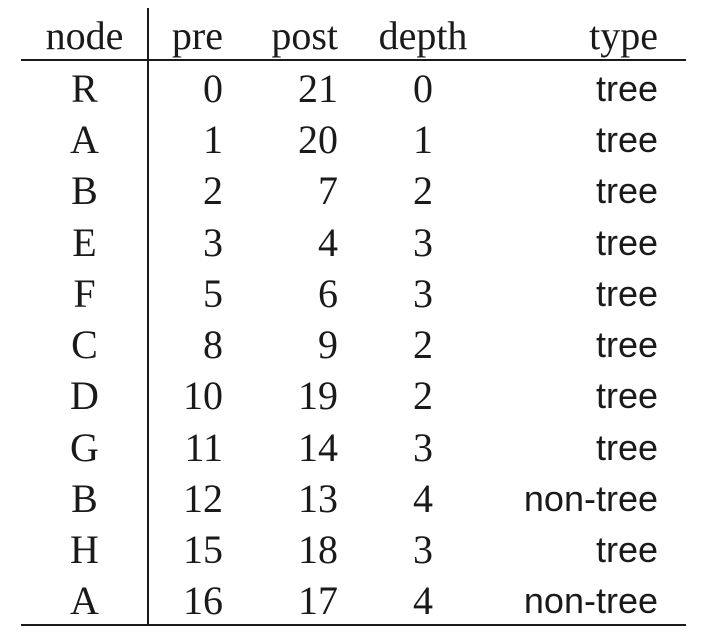  What do you see at coordinates (353, 600) in the screenshot?
I see `table-row: A 16 17 4 non-tree` at bounding box center [353, 600].